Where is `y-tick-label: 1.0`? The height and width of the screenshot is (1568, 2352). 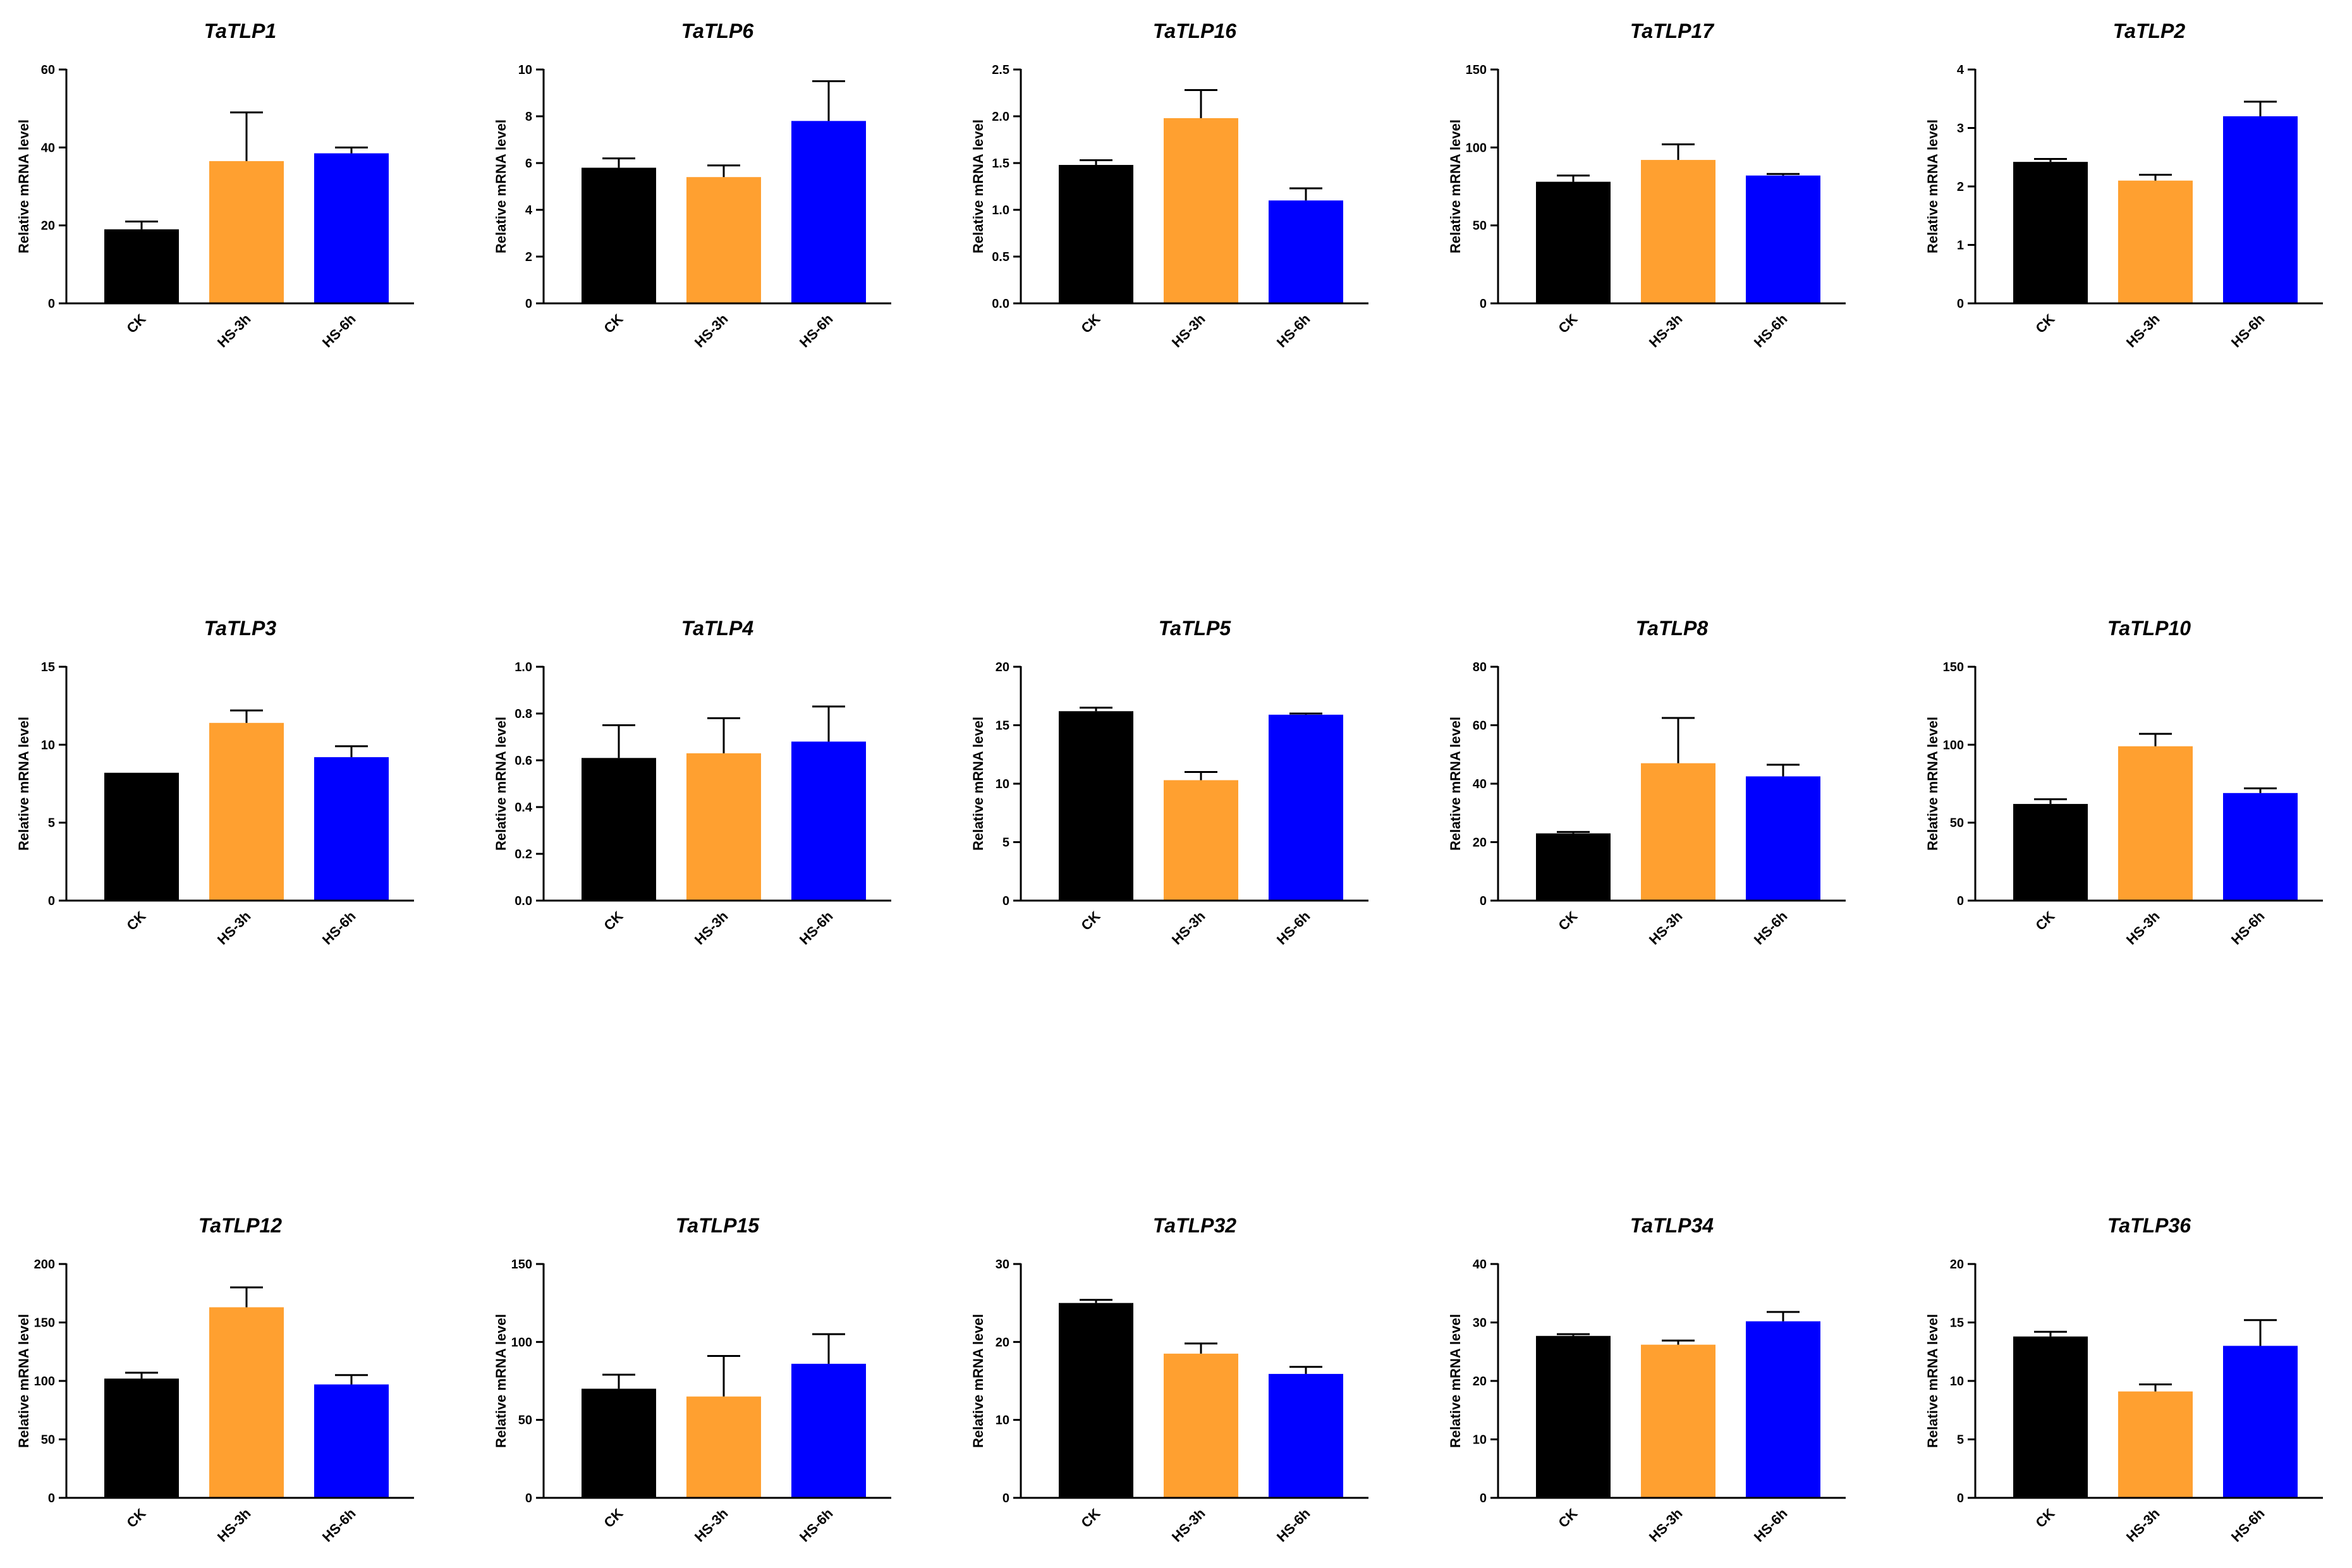
y-tick-label: 1.0 is located at coordinates (1000, 210).